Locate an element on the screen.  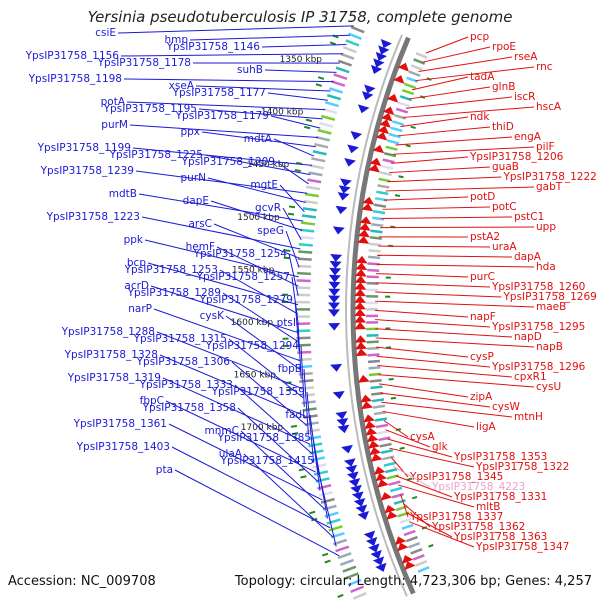
reverse-gene-label: rnc is located at coordinates (544, 67).